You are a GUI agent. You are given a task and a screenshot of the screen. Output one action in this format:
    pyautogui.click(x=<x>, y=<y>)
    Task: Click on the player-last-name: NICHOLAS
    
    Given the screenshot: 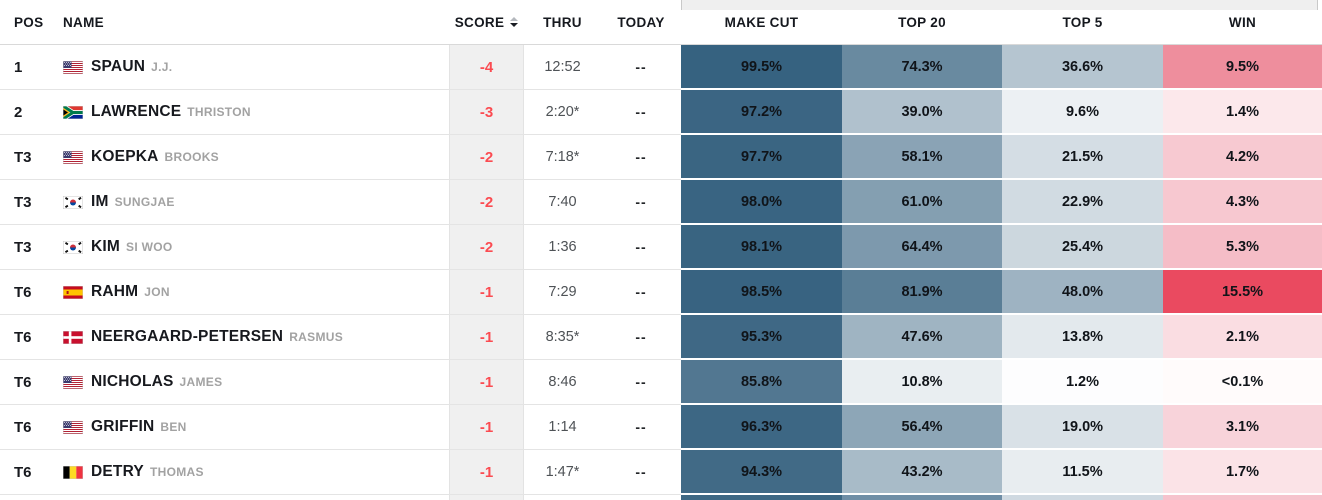 What is the action you would take?
    pyautogui.click(x=132, y=381)
    